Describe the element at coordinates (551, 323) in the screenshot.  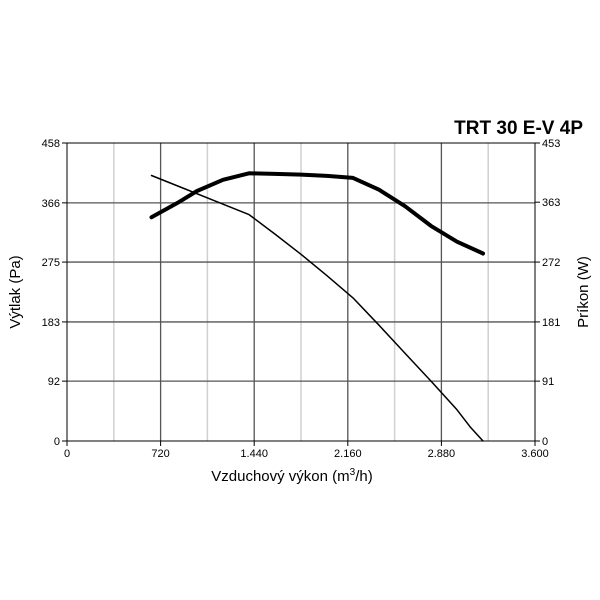
I see `y2-tick-label: 181` at that location.